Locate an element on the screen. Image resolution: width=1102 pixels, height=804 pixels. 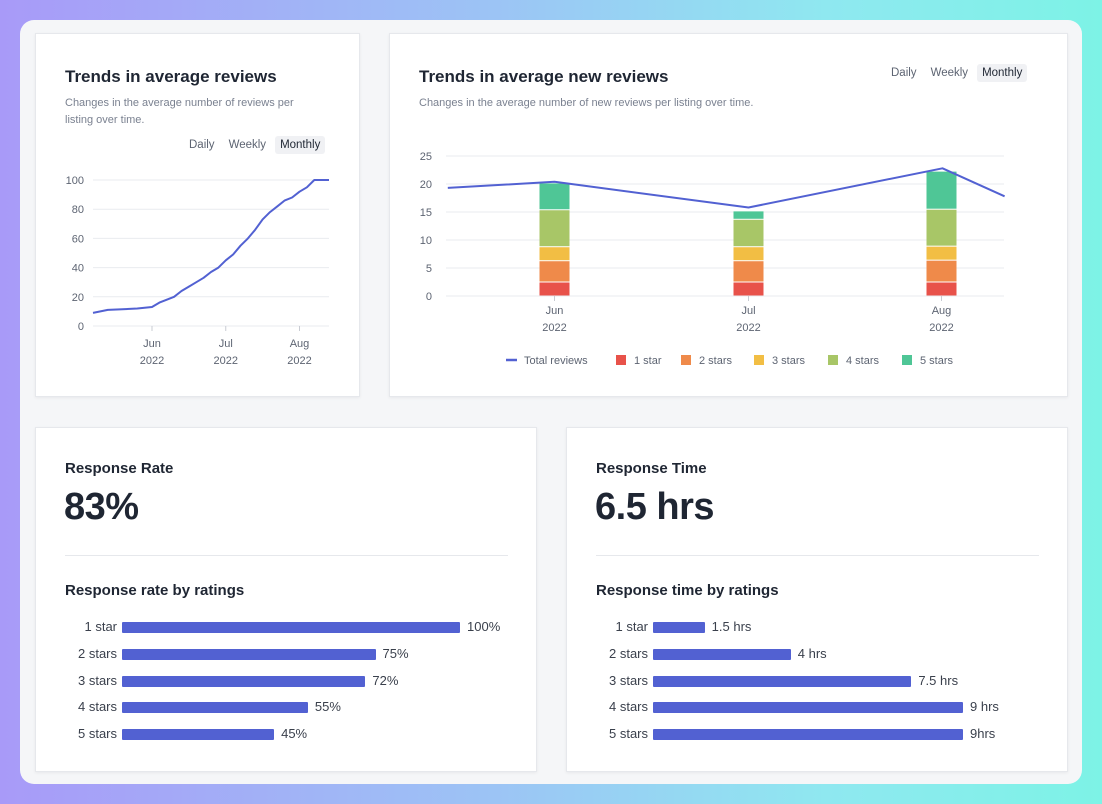
new-reviews-title: Trends in average new reviews is located at coordinates (544, 76).